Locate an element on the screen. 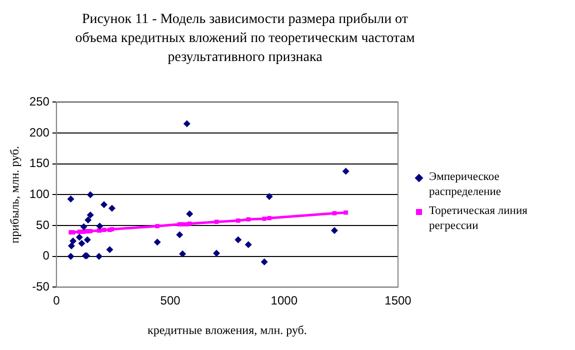 The height and width of the screenshot is (350, 575). x-tick-label: 1000 is located at coordinates (284, 301).